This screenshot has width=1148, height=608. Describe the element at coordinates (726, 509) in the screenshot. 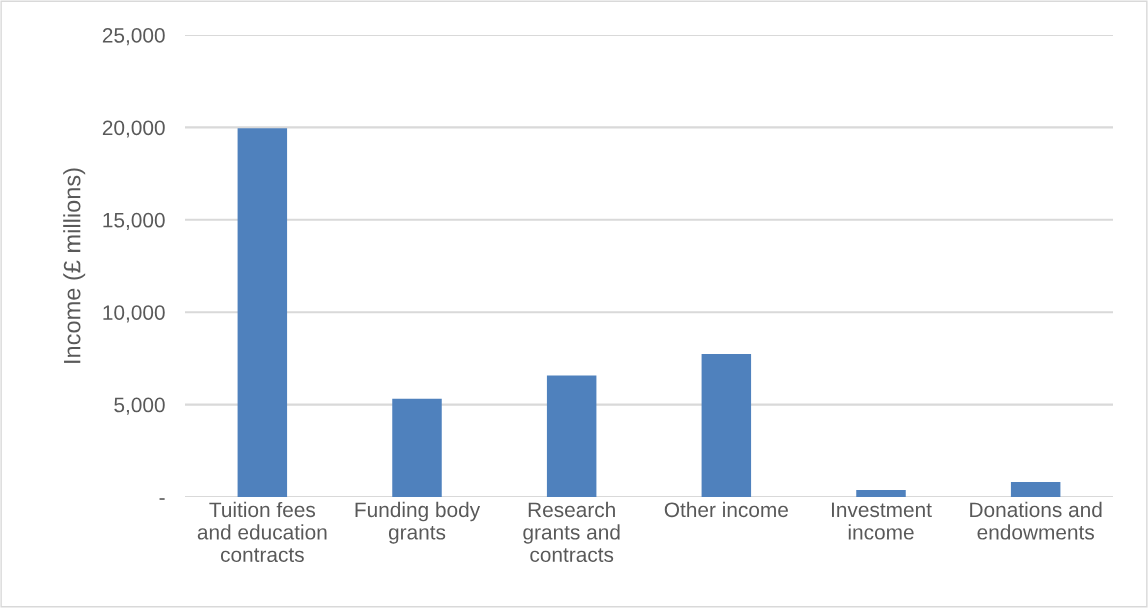

I see `x-tick-label: Other income` at that location.